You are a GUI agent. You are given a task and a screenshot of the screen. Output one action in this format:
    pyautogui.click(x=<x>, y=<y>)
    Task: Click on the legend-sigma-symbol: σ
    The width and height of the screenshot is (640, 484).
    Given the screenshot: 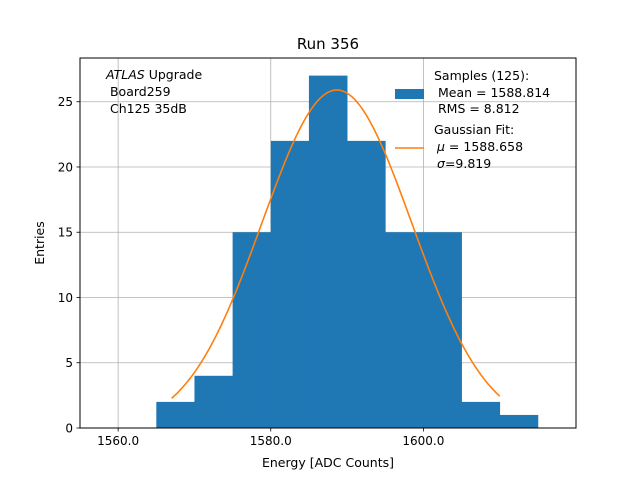 What is the action you would take?
    pyautogui.click(x=441, y=163)
    